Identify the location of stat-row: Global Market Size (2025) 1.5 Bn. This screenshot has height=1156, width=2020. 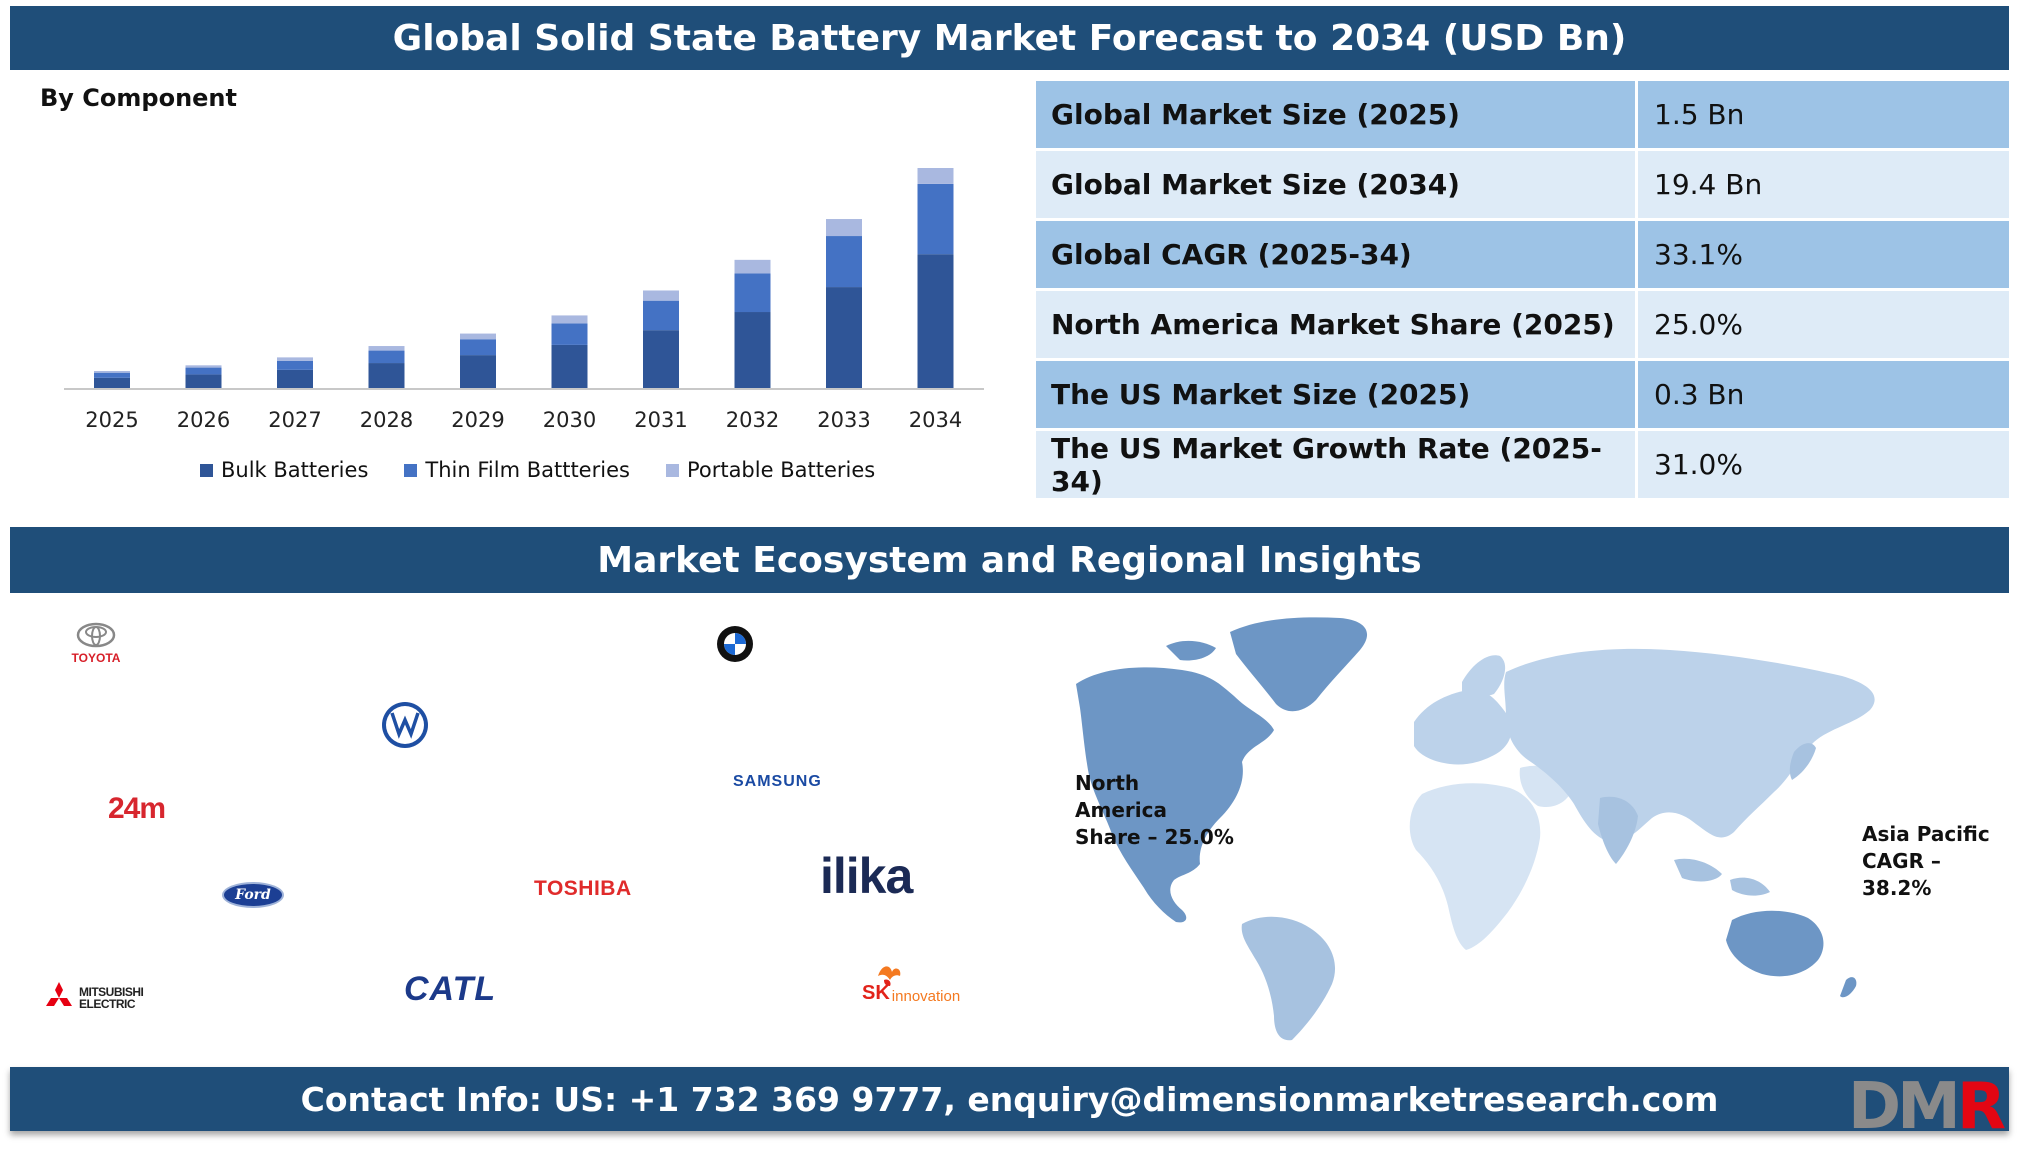
(1522, 114).